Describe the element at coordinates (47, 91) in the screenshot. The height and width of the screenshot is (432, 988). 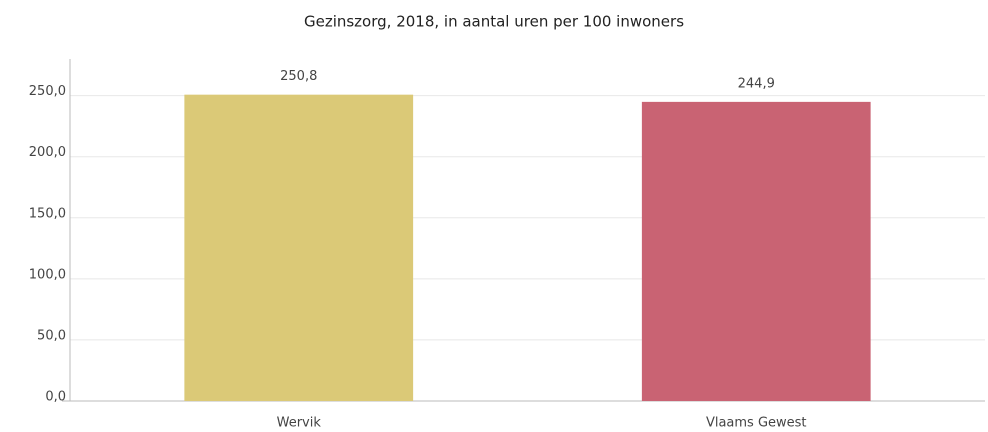
I see `y-tick-label: 250,0` at that location.